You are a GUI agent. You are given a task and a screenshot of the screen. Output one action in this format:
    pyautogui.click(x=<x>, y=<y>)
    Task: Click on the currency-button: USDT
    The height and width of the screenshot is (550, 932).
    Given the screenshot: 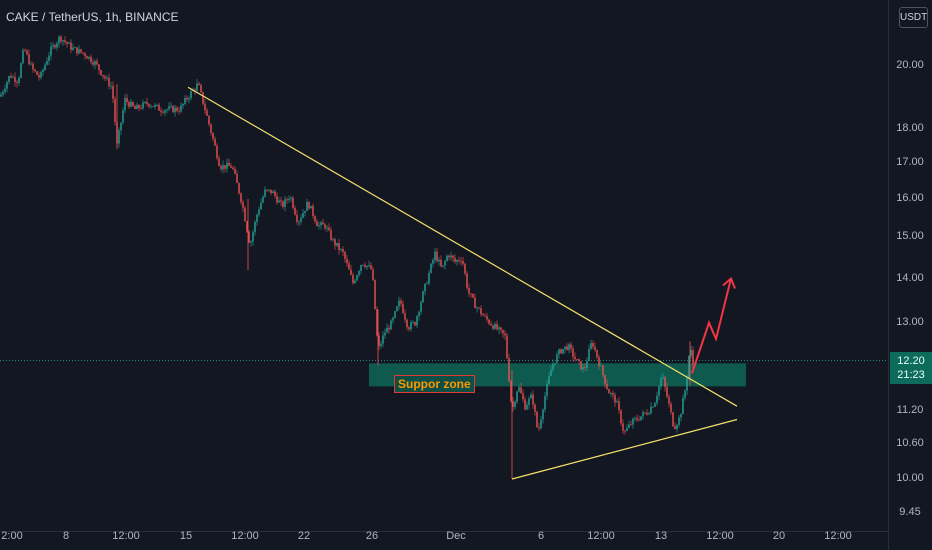 What is the action you would take?
    pyautogui.click(x=913, y=17)
    